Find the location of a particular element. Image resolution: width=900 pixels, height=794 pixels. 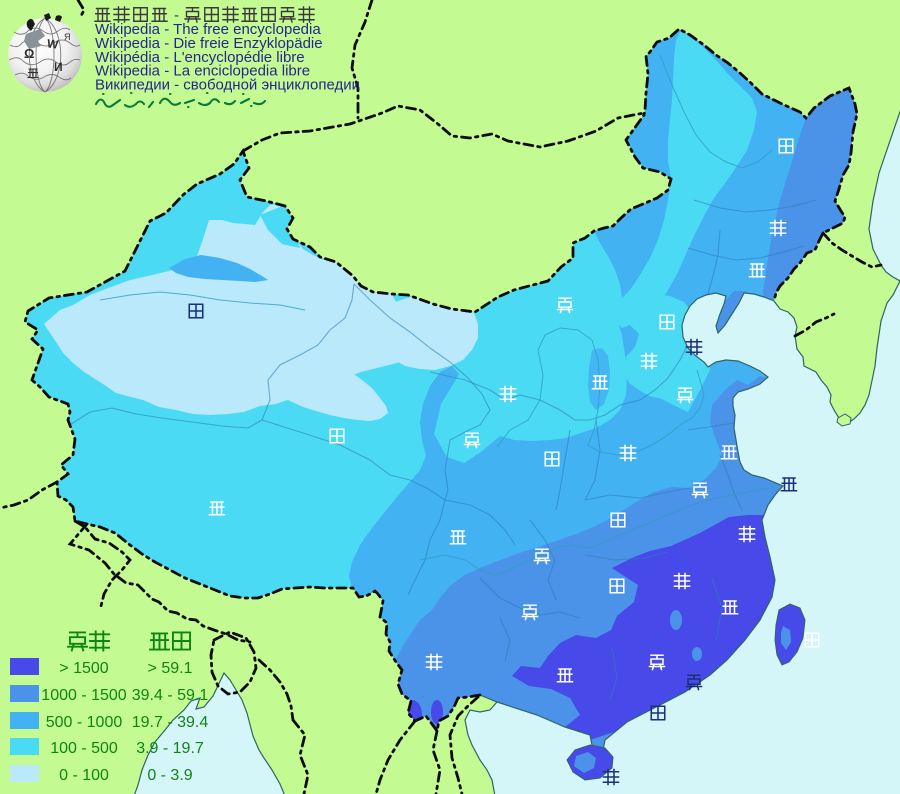

svg-text: 3.9 - 19.7 is located at coordinates (170, 748).